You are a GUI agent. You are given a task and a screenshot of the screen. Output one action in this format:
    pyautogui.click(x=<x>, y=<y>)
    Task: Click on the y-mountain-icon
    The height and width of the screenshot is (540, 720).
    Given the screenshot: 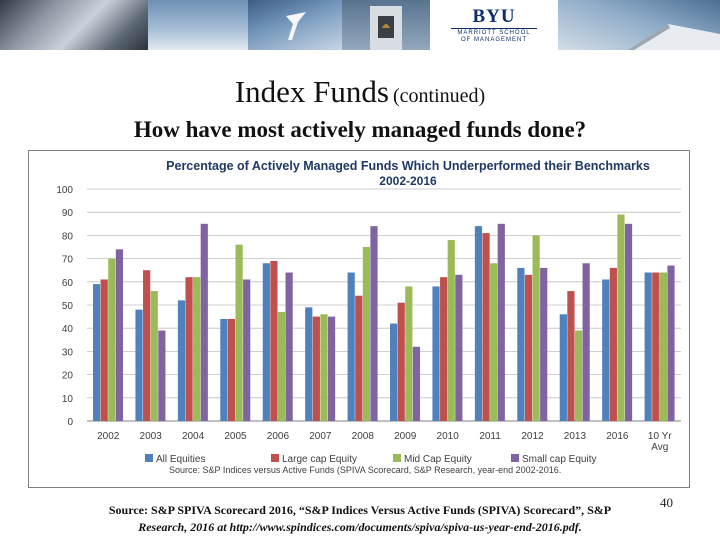 What is the action you would take?
    pyautogui.click(x=296, y=26)
    